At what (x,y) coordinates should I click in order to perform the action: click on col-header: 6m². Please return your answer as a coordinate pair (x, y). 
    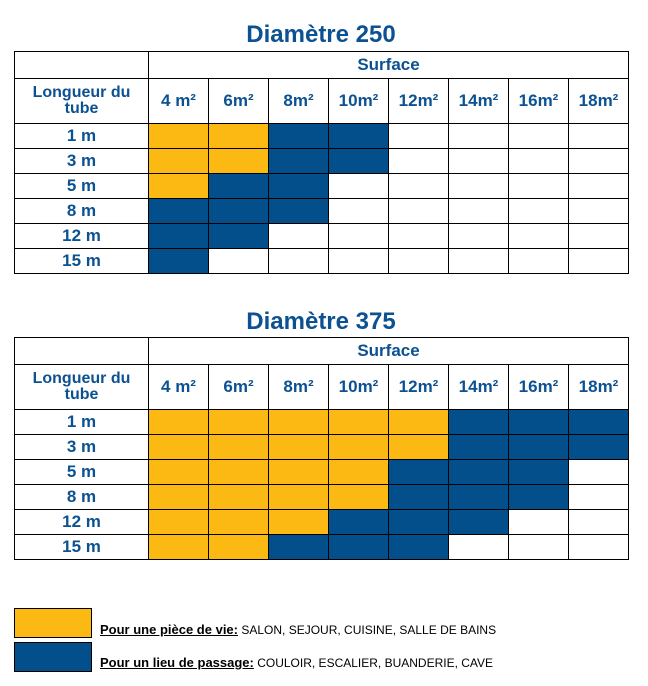
    Looking at the image, I should click on (238, 387).